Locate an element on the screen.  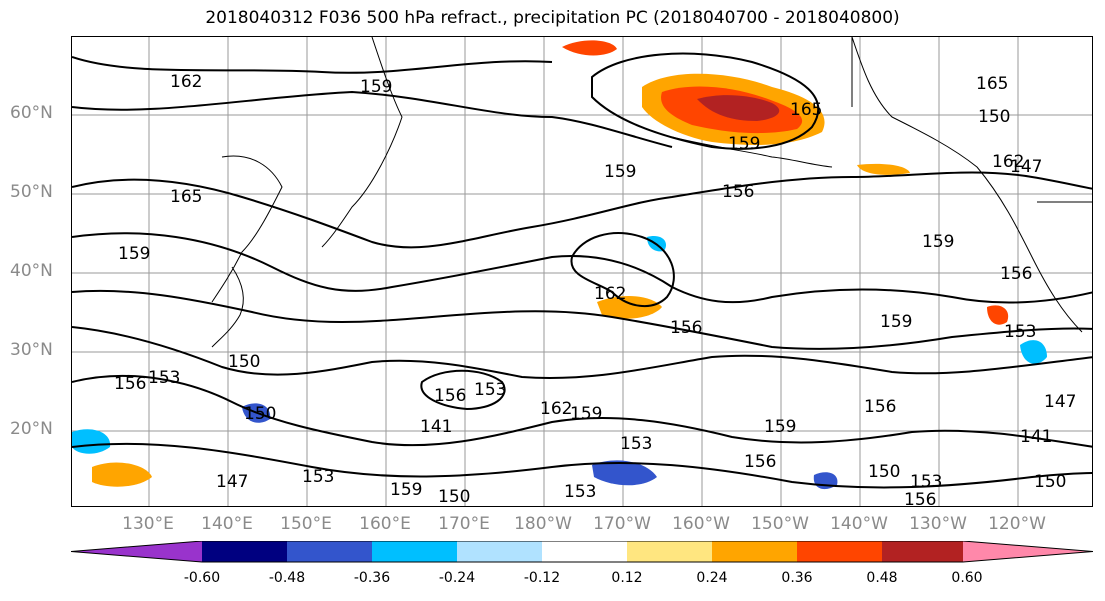
contour-closed-low is located at coordinates (622, 270).